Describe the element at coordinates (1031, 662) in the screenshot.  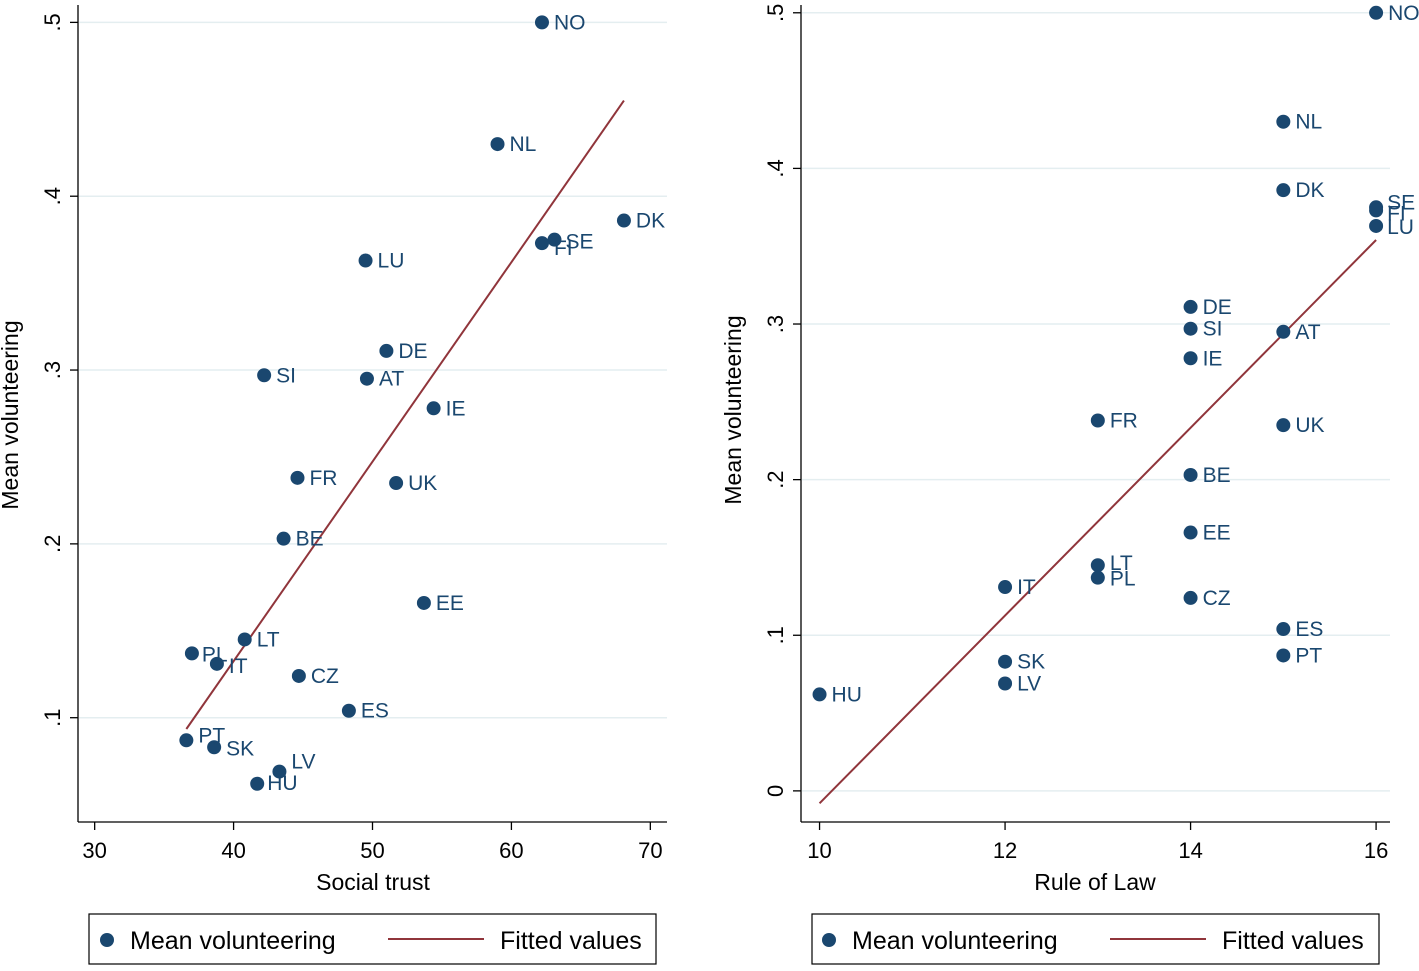
I see `point-label-sk: SK` at that location.